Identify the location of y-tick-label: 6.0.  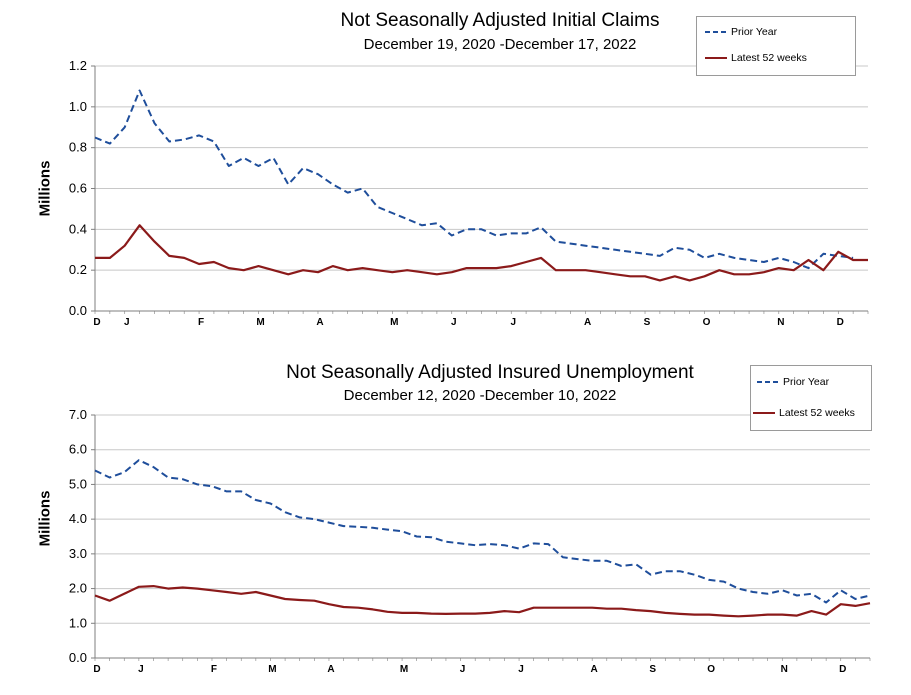
(78, 449).